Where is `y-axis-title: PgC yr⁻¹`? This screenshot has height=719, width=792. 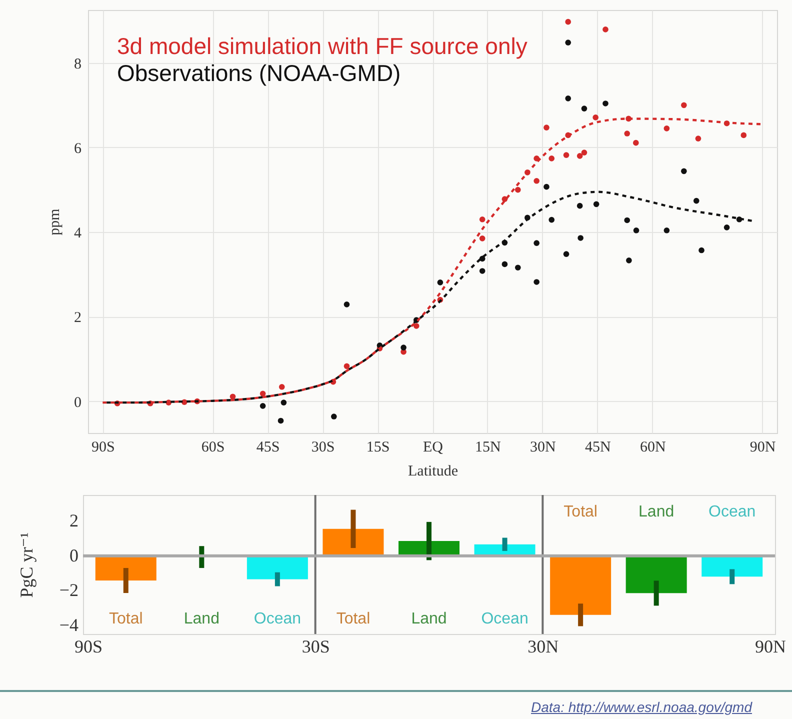
y-axis-title: PgC yr⁻¹ is located at coordinates (26, 565).